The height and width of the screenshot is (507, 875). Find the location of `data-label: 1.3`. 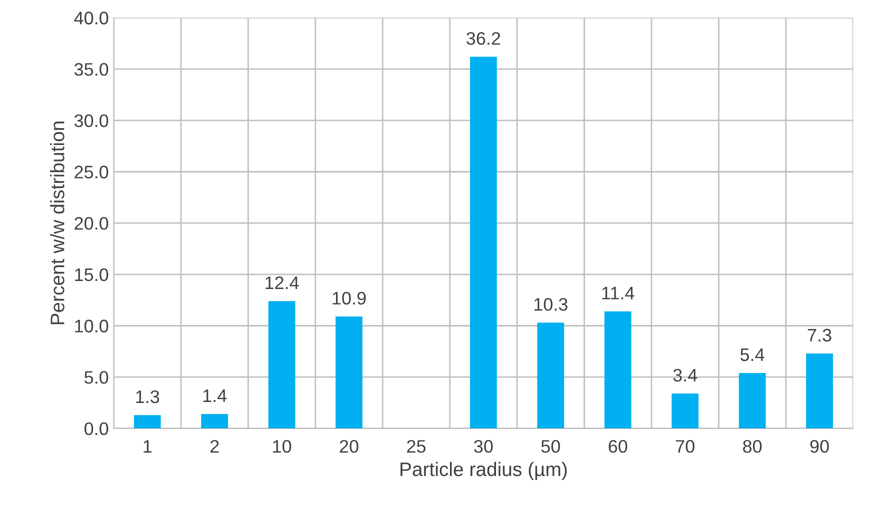

data-label: 1.3 is located at coordinates (148, 397).